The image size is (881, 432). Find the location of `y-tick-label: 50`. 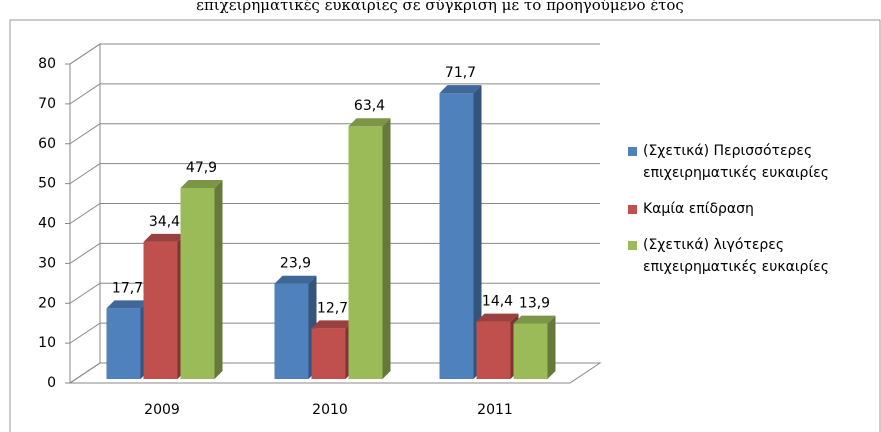

y-tick-label: 50 is located at coordinates (47, 184).